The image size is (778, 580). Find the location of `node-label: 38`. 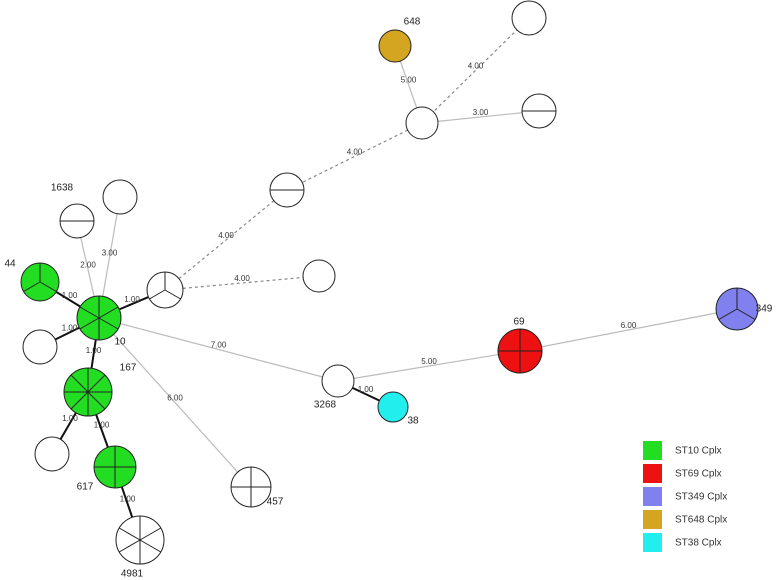

node-label: 38 is located at coordinates (413, 421).